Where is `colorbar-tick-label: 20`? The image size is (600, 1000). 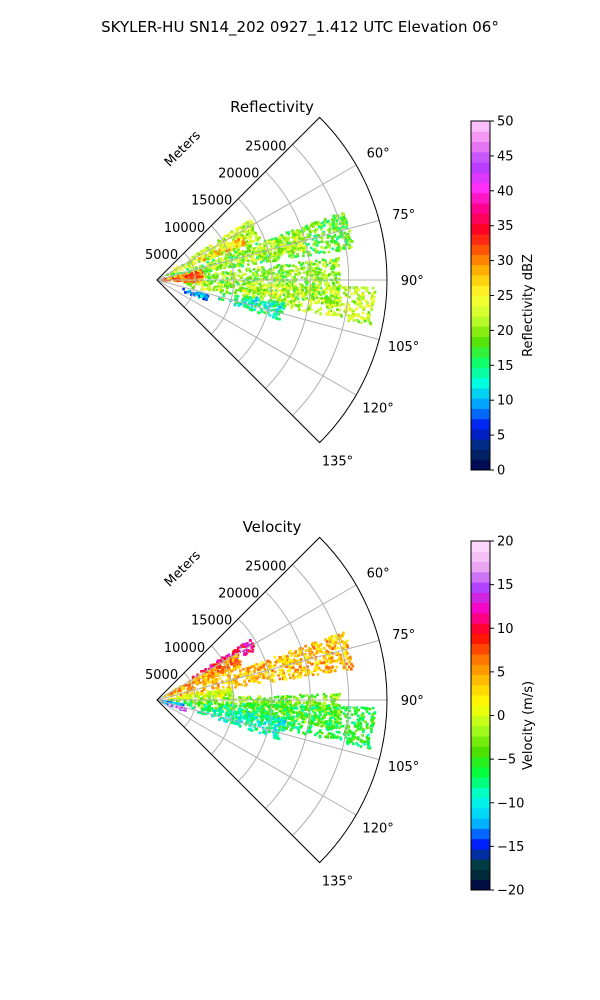 colorbar-tick-label: 20 is located at coordinates (505, 542).